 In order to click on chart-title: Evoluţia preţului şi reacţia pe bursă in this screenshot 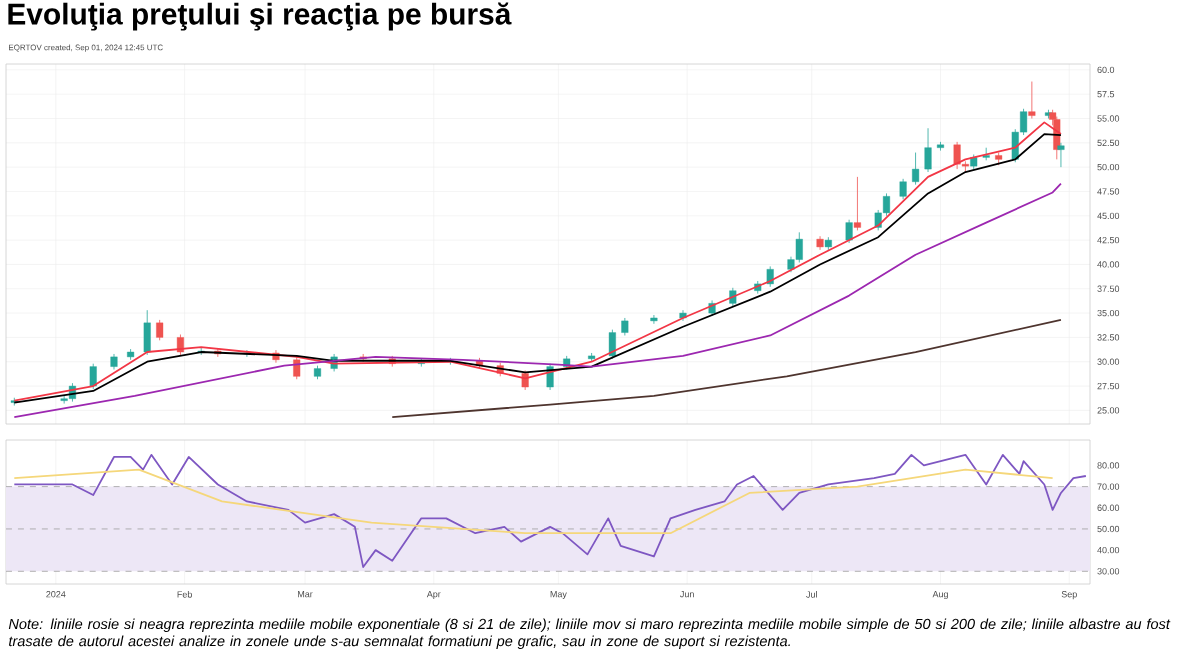, I will do `click(260, 16)`.